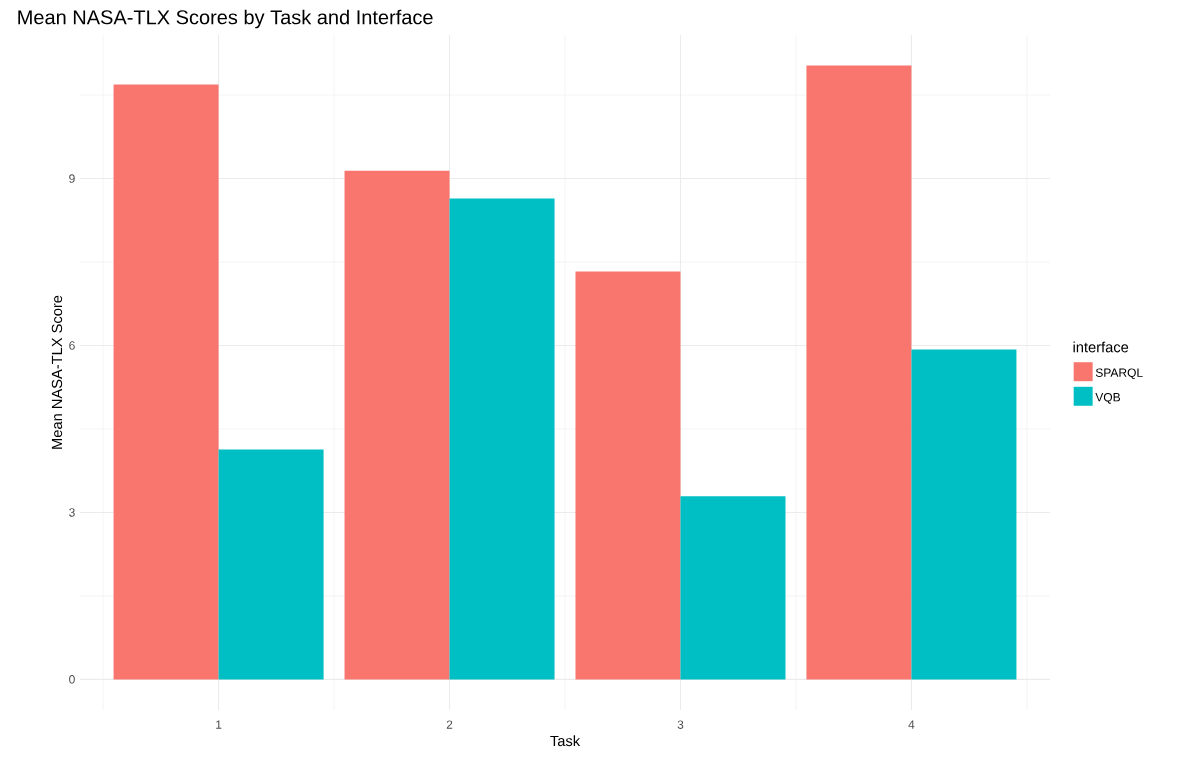  What do you see at coordinates (72, 679) in the screenshot?
I see `y-tick-label: 0` at bounding box center [72, 679].